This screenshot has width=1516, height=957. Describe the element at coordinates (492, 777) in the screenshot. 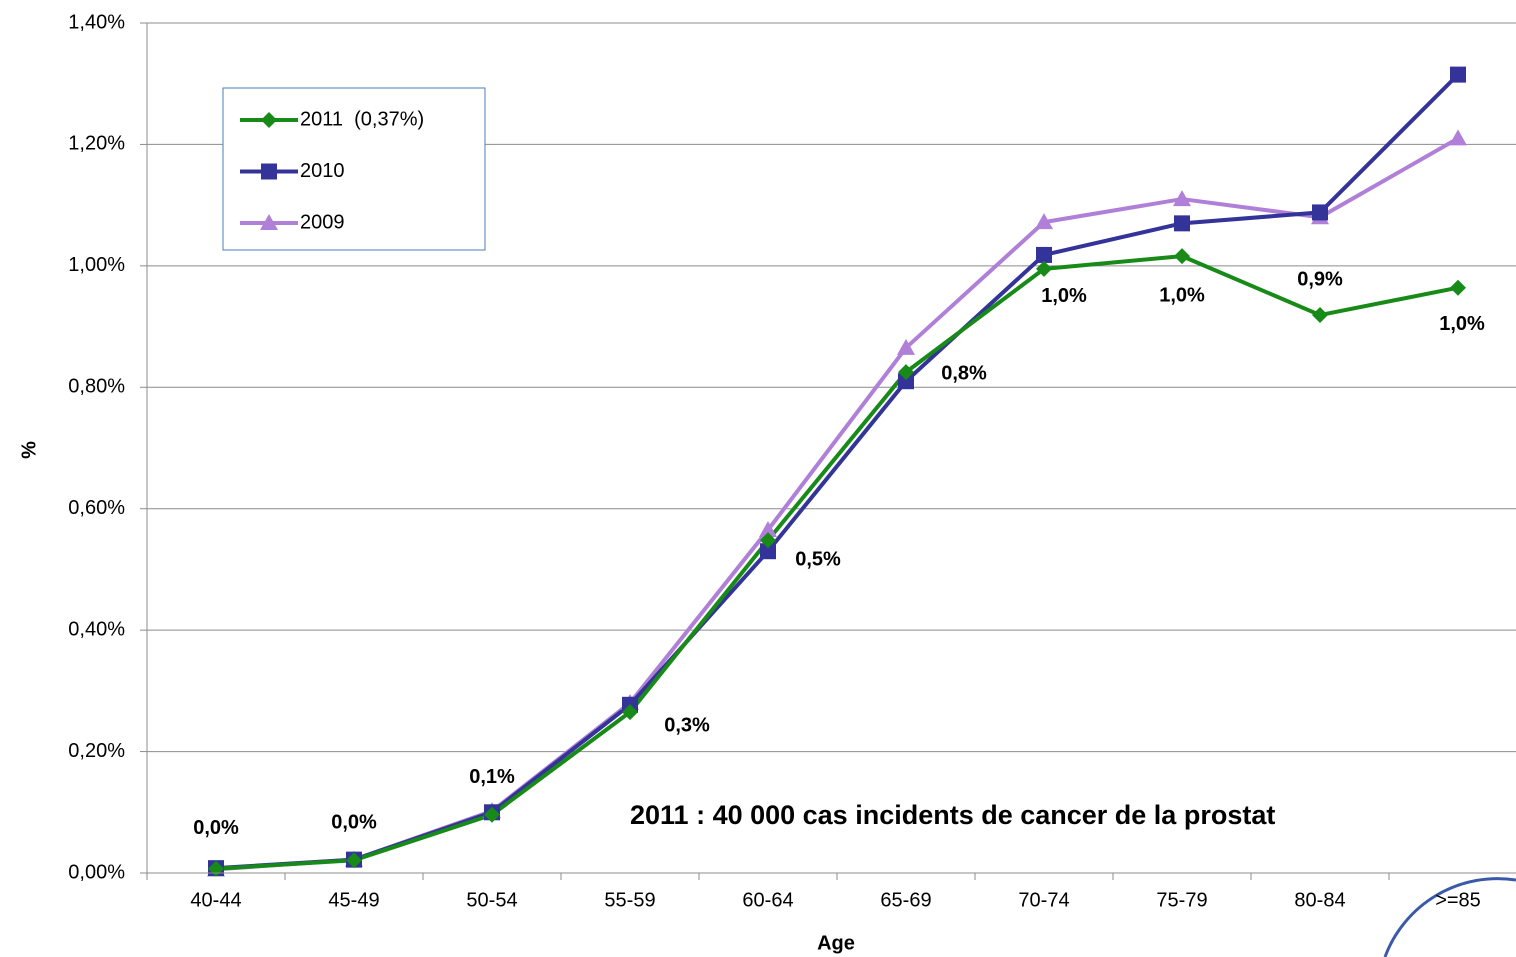

I see `data-label: 0,1%` at that location.